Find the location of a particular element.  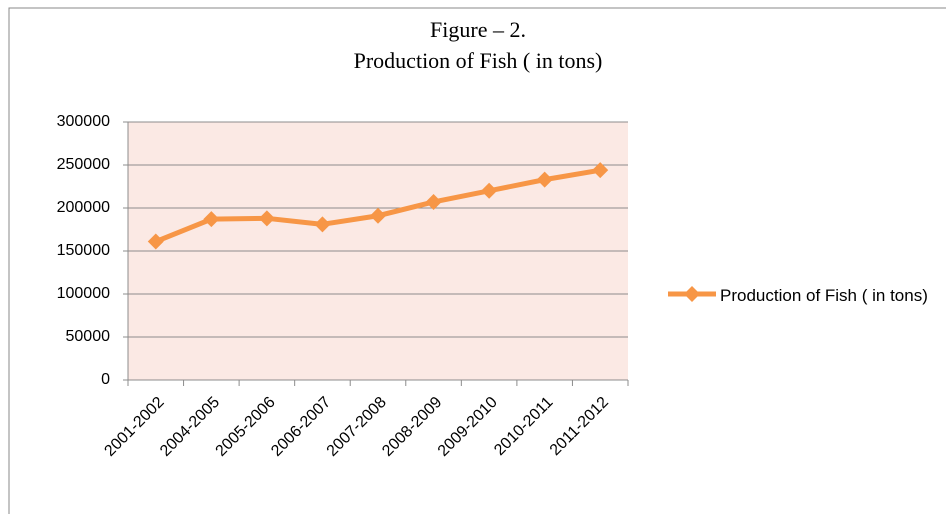

legend-label: Production of Fish ( in tons) is located at coordinates (824, 295).